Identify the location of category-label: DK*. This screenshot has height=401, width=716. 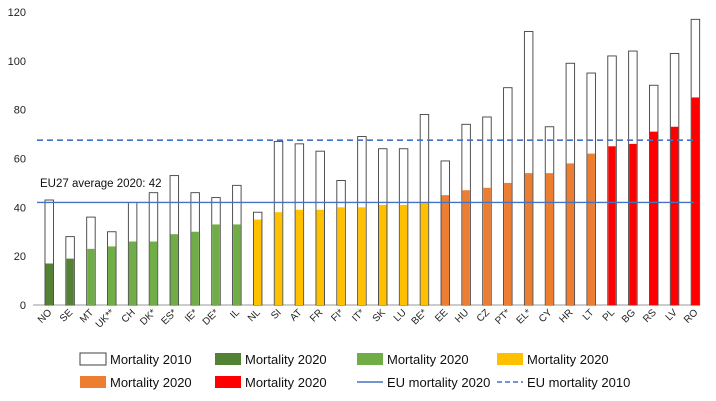
(148, 317).